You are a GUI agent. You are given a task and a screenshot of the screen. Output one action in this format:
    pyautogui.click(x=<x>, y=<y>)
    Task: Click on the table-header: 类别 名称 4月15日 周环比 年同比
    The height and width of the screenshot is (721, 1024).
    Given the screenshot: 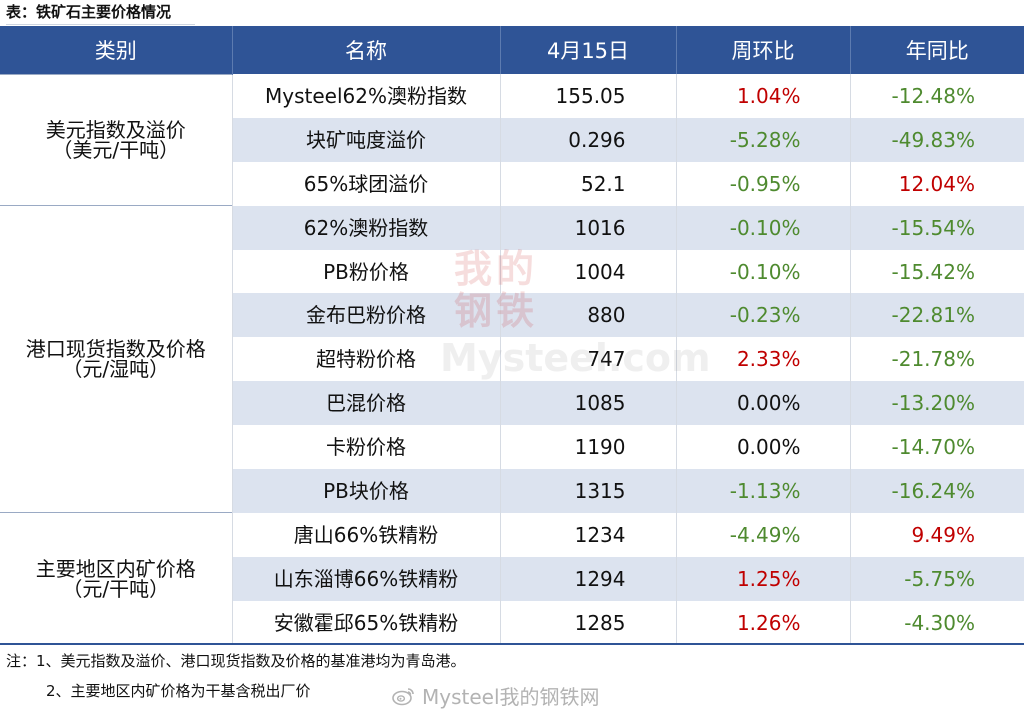 What is the action you would take?
    pyautogui.click(x=512, y=50)
    